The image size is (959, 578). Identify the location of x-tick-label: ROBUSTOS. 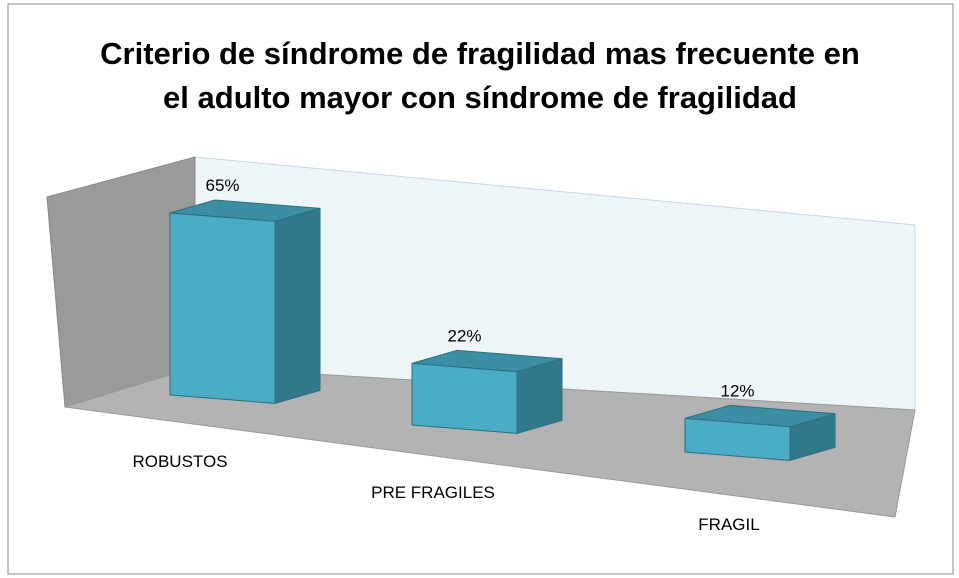
(179, 461).